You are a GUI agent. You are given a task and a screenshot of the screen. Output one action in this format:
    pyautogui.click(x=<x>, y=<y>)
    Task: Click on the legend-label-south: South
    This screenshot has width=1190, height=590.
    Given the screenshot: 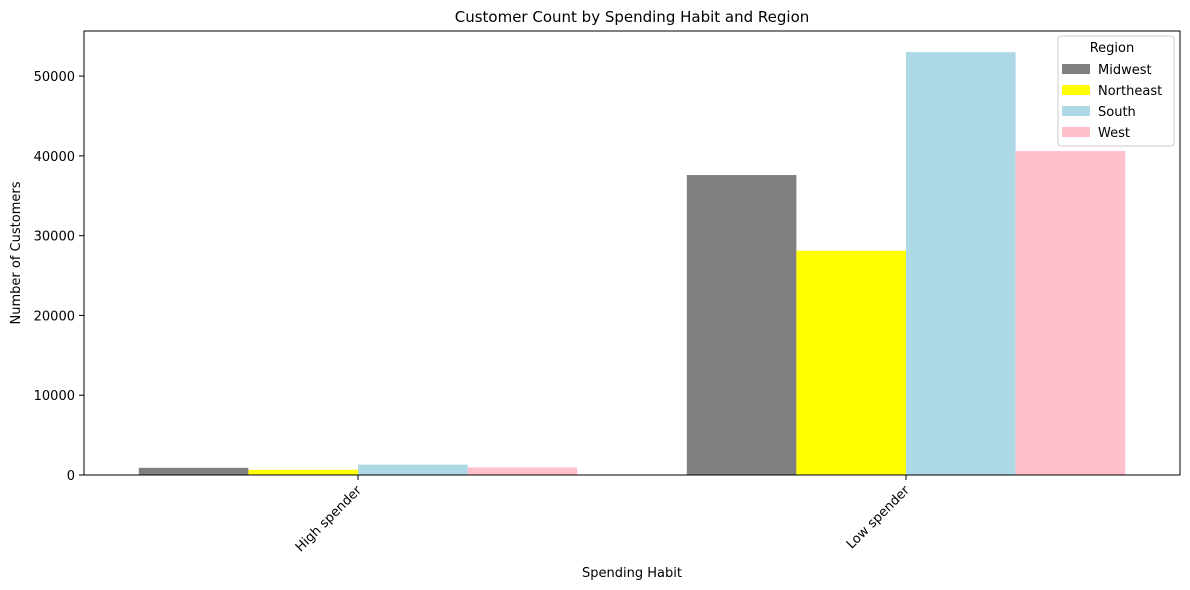 What is the action you would take?
    pyautogui.click(x=1117, y=112)
    